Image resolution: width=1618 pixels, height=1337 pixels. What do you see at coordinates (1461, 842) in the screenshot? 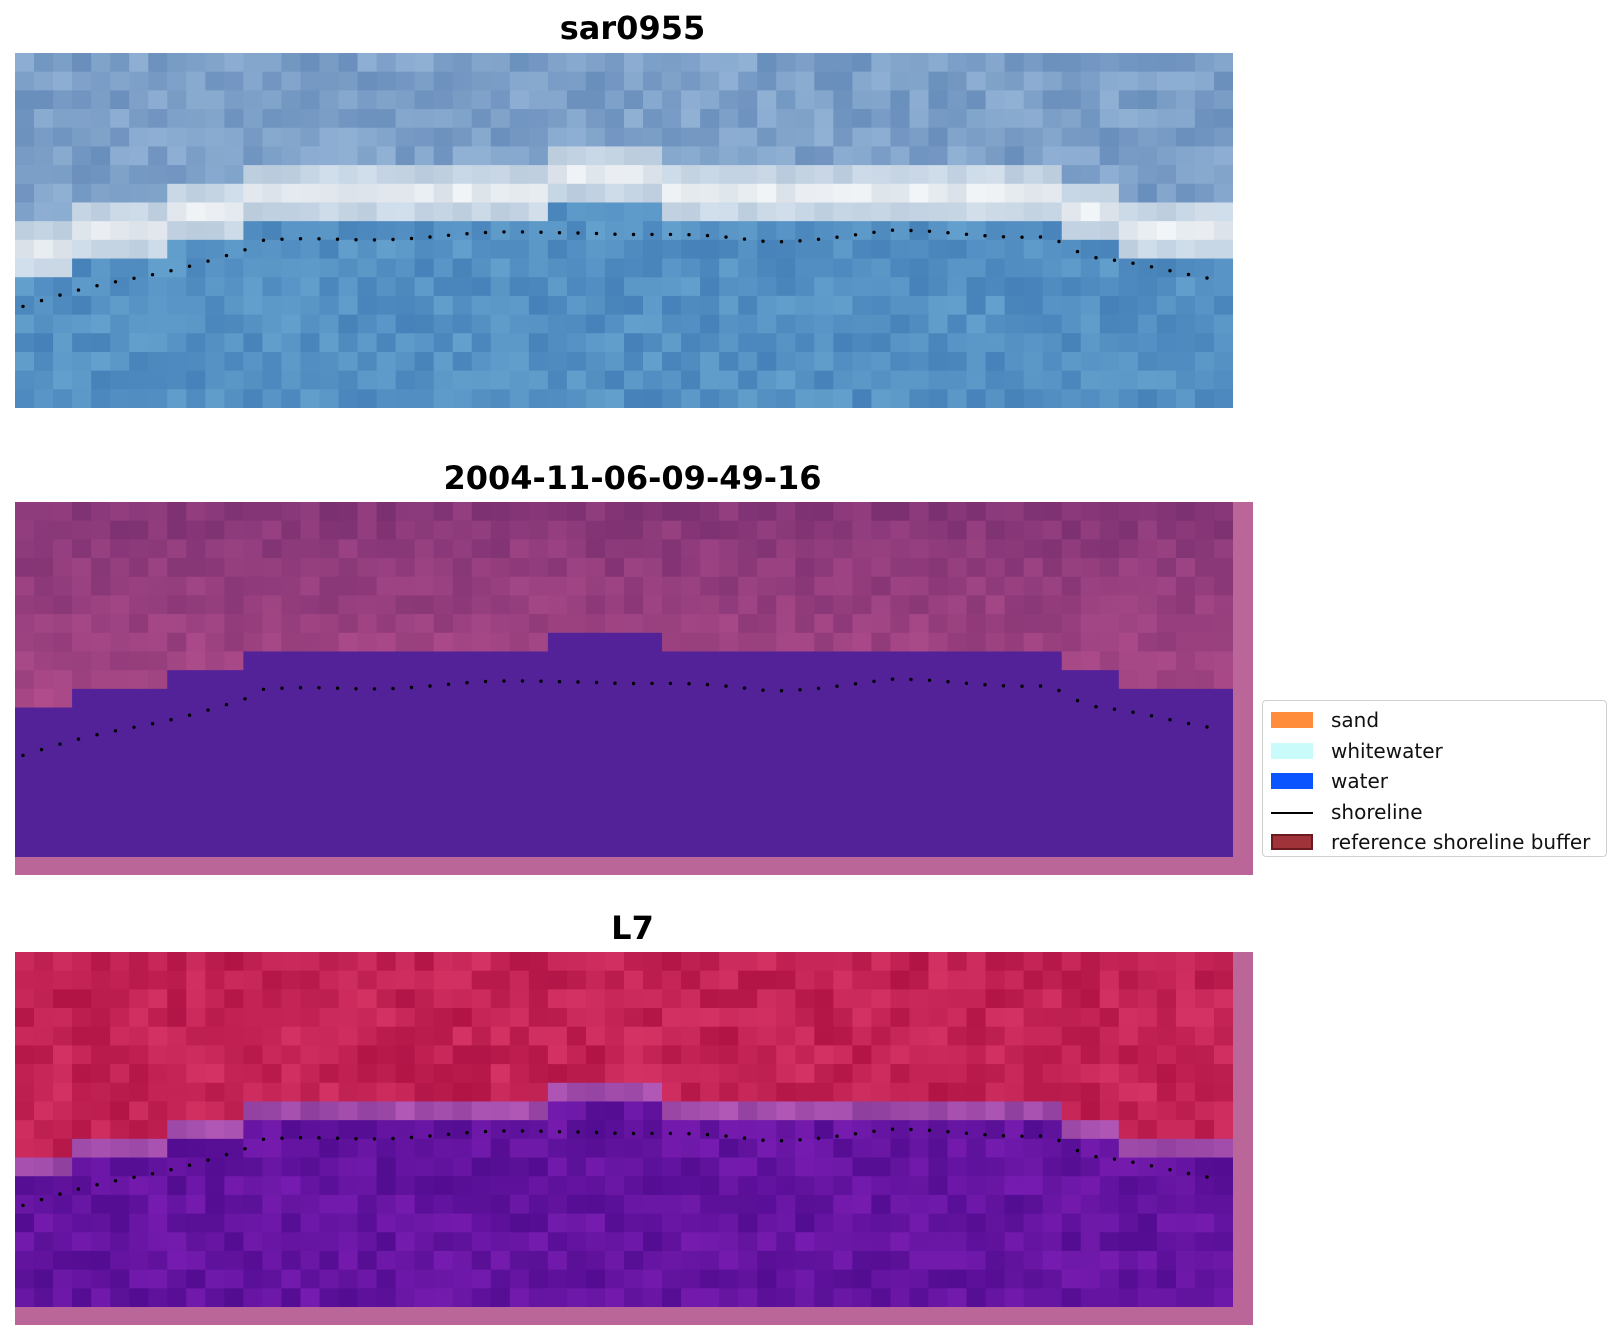
I see `legend-label-reference-buffer: reference shoreline buffer` at bounding box center [1461, 842].